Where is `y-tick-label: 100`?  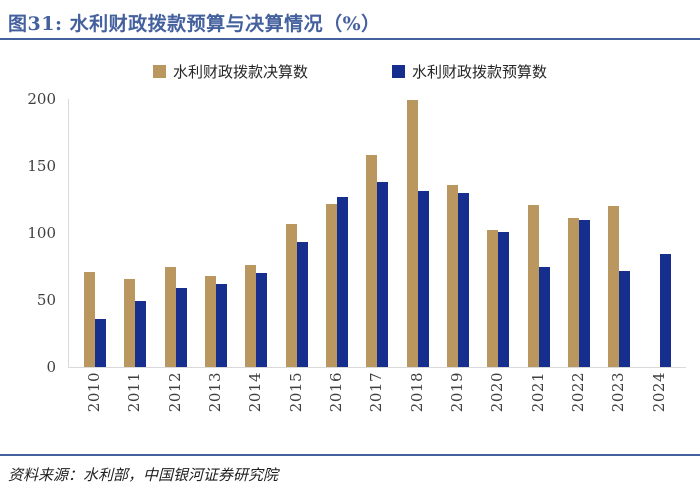 y-tick-label: 100 is located at coordinates (41, 233).